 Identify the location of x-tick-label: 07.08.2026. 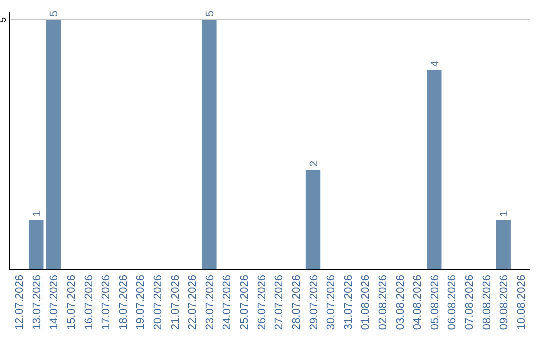
(470, 302).